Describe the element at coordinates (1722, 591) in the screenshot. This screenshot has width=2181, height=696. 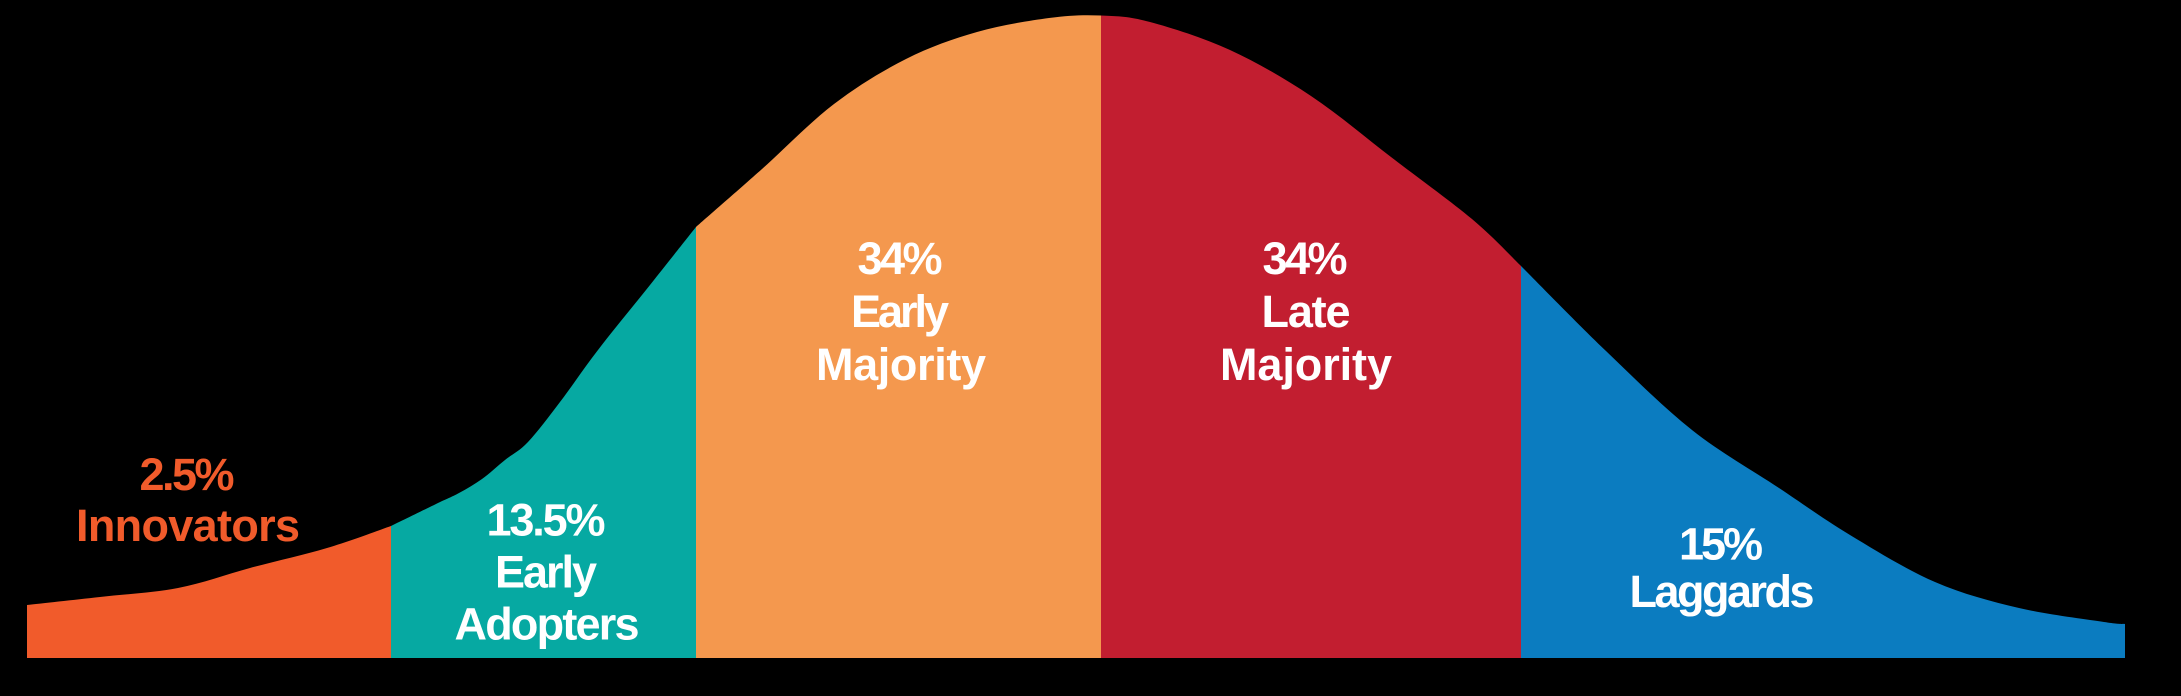
I see `svg-text: Laggards` at that location.